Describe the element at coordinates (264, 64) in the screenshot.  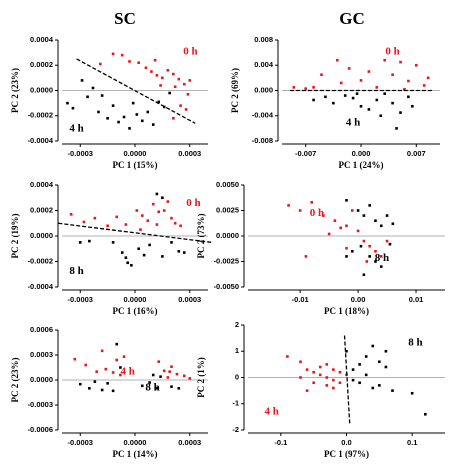
I see `y-tick-label: 0.004` at that location.